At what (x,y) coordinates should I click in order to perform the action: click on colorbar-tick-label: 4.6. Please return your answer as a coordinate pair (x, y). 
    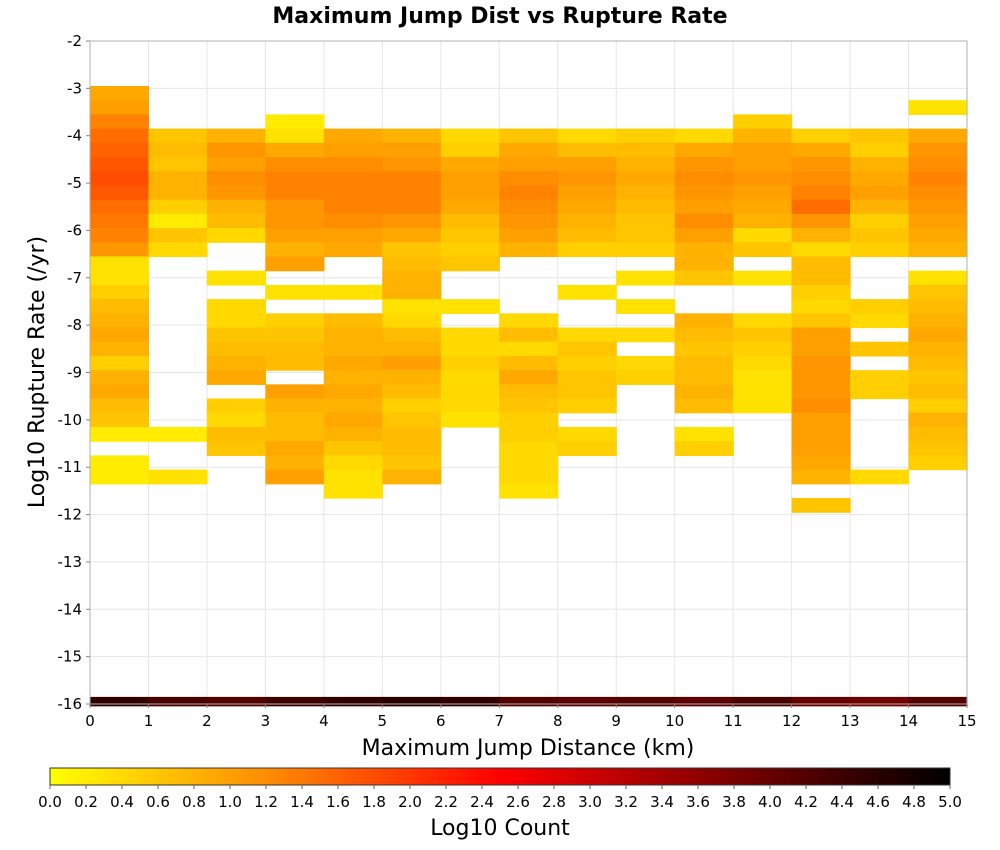
    Looking at the image, I should click on (878, 802).